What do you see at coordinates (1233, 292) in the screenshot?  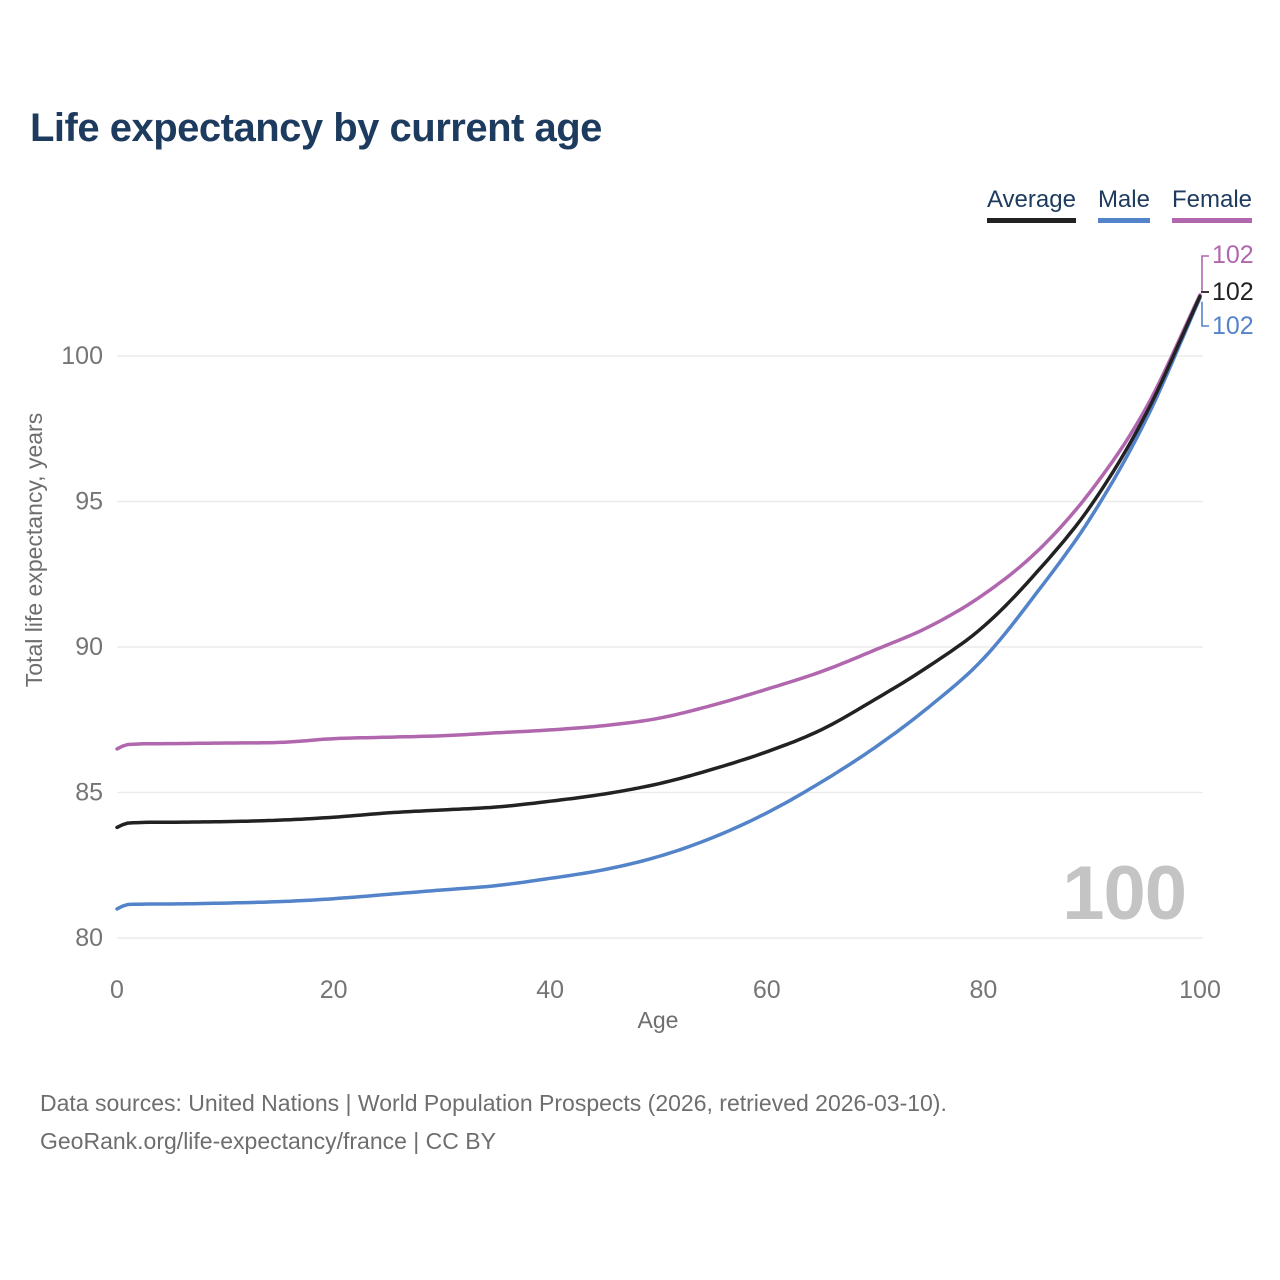 I see `end-label-average: 102` at bounding box center [1233, 292].